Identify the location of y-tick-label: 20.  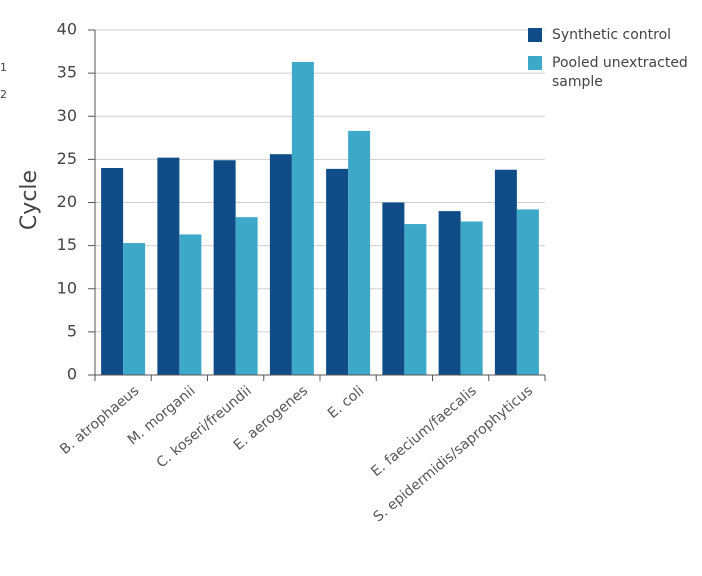
(67, 201).